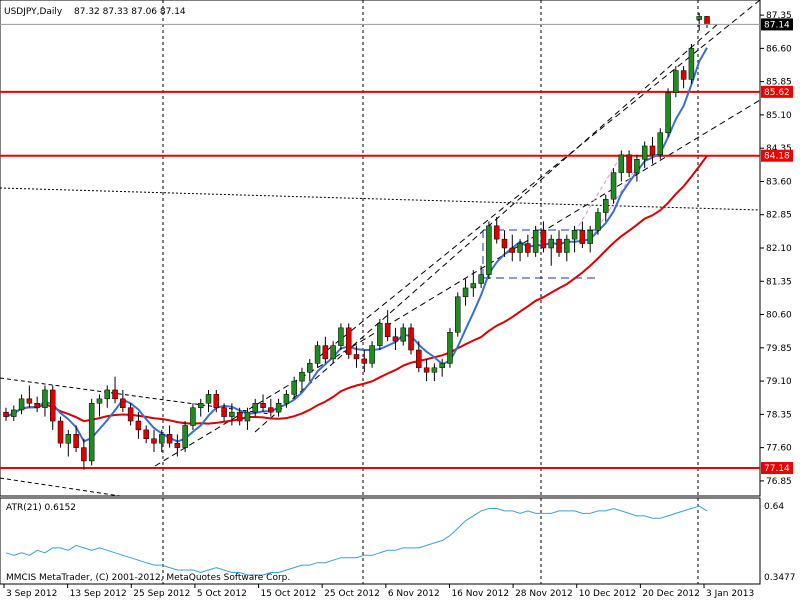 The width and height of the screenshot is (800, 600). What do you see at coordinates (33, 12) in the screenshot?
I see `symbol-label: USDJPY,Daily` at bounding box center [33, 12].